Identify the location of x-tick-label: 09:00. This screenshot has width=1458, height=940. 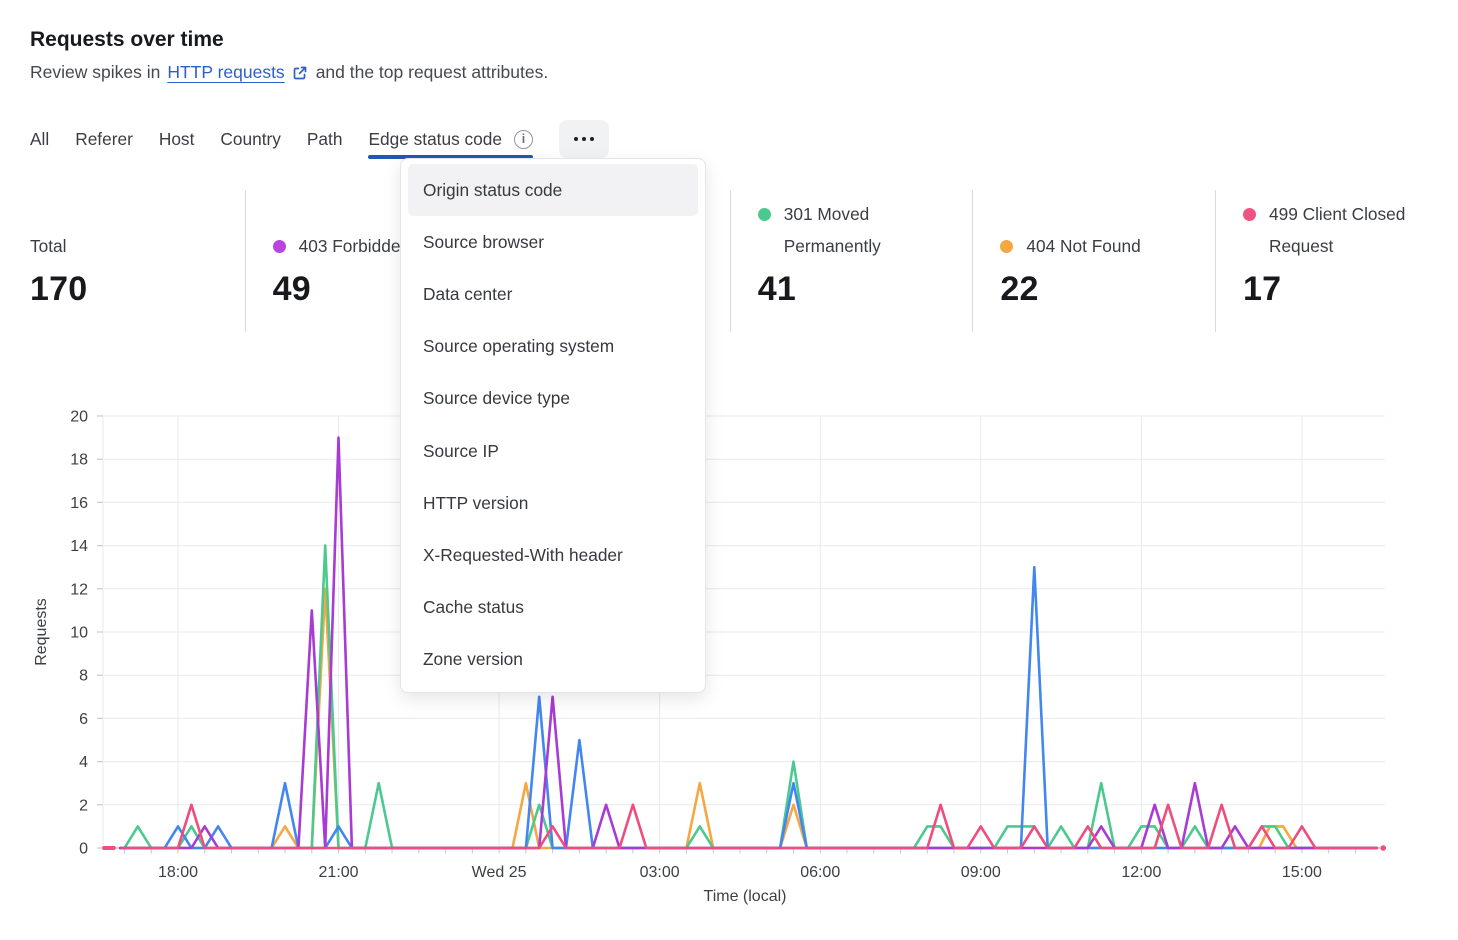
(981, 872).